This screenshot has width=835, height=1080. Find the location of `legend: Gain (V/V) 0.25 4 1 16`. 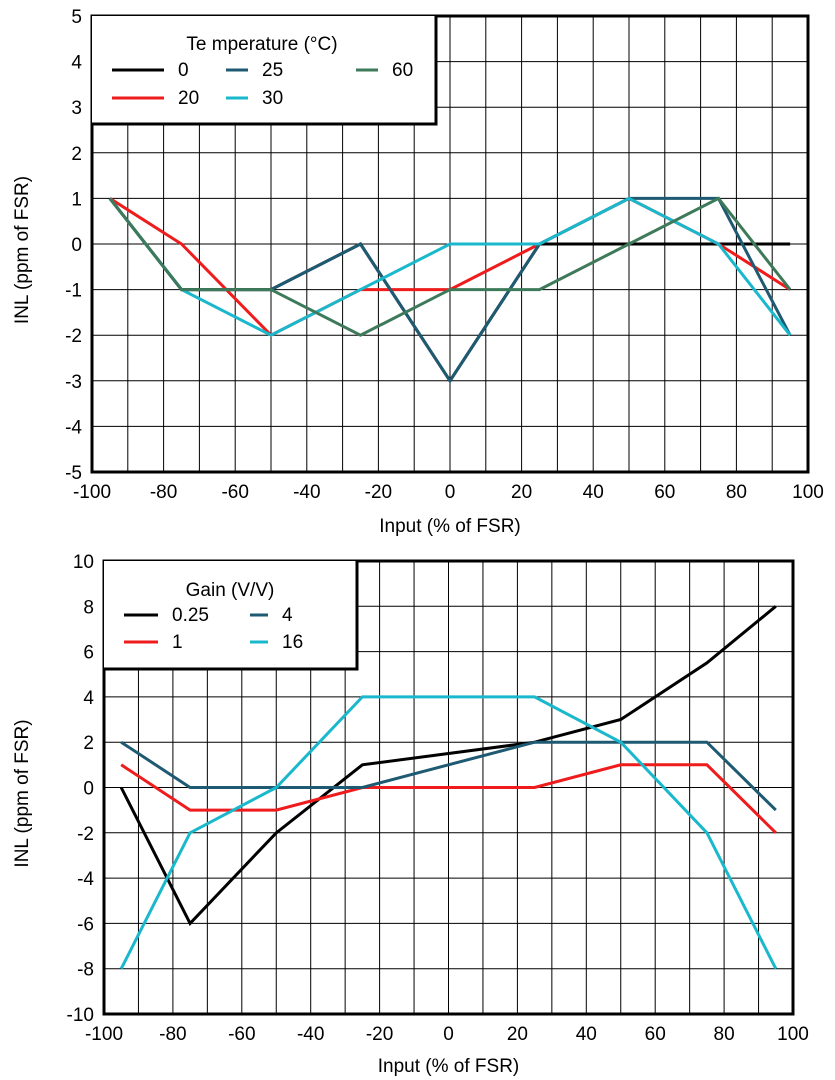

legend: Gain (V/V) 0.25 4 1 16 is located at coordinates (231, 616).